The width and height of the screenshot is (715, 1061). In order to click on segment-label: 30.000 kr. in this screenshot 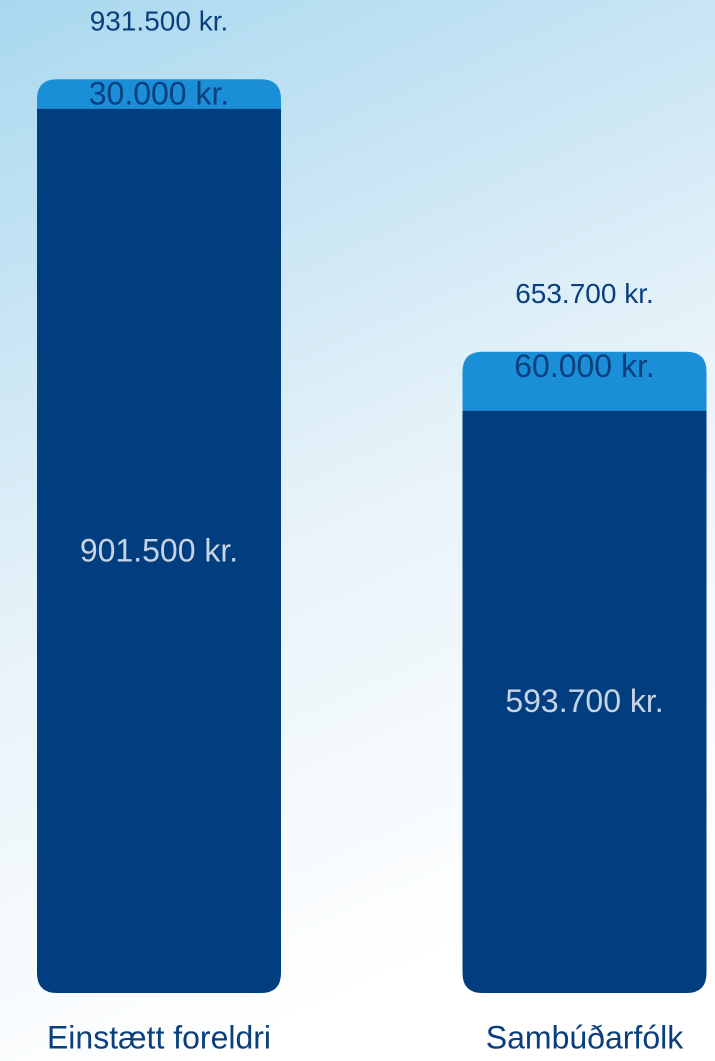, I will do `click(159, 94)`.